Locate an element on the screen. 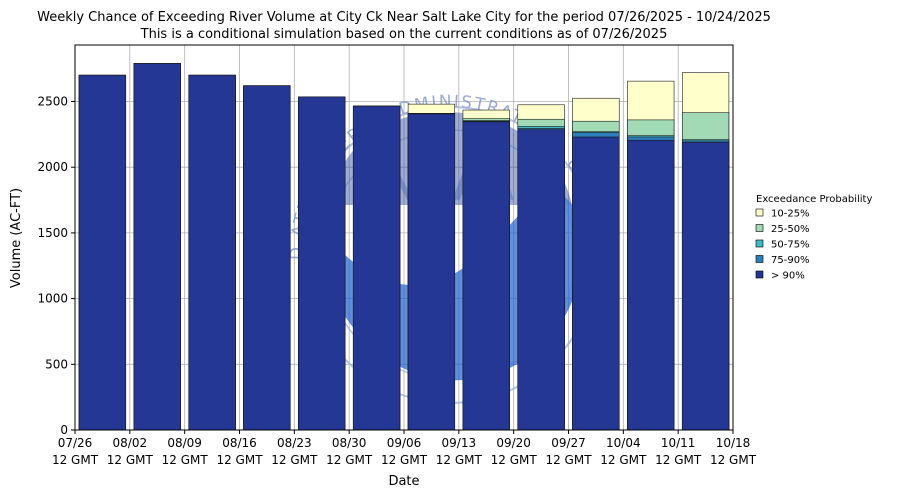 The height and width of the screenshot is (497, 900). y-tick-label: 500 is located at coordinates (56, 364).